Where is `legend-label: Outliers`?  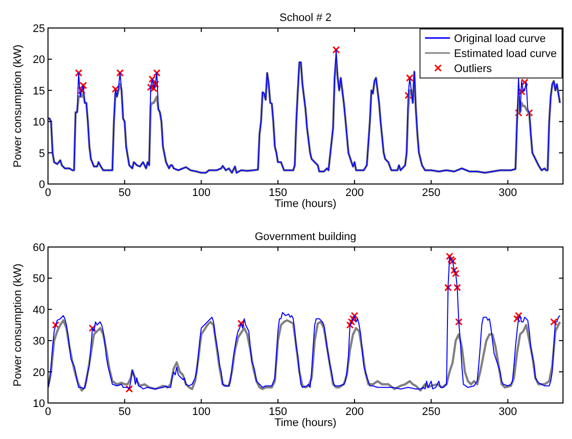 legend-label: Outliers is located at coordinates (473, 69).